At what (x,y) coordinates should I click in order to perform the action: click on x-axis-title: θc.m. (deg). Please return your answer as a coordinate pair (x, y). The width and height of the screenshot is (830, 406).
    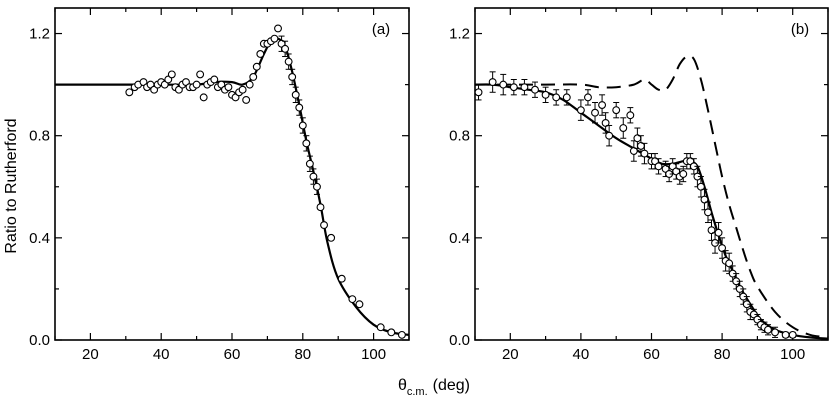
    Looking at the image, I should click on (434, 387).